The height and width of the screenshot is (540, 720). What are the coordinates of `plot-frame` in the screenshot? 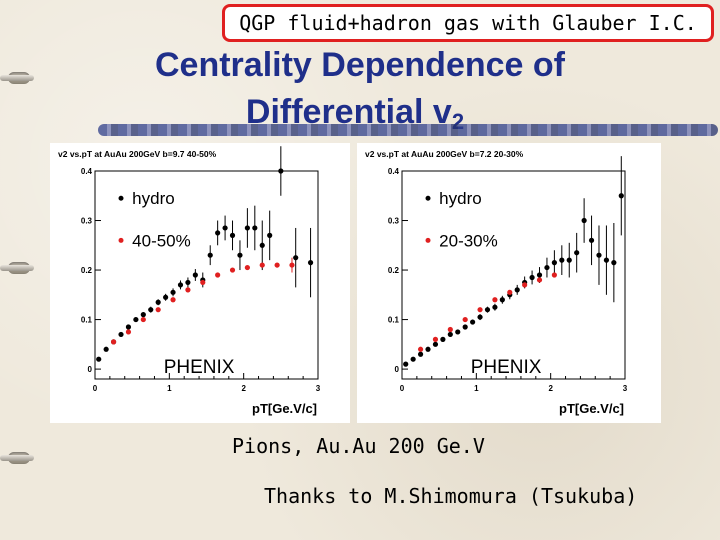 It's located at (513, 275).